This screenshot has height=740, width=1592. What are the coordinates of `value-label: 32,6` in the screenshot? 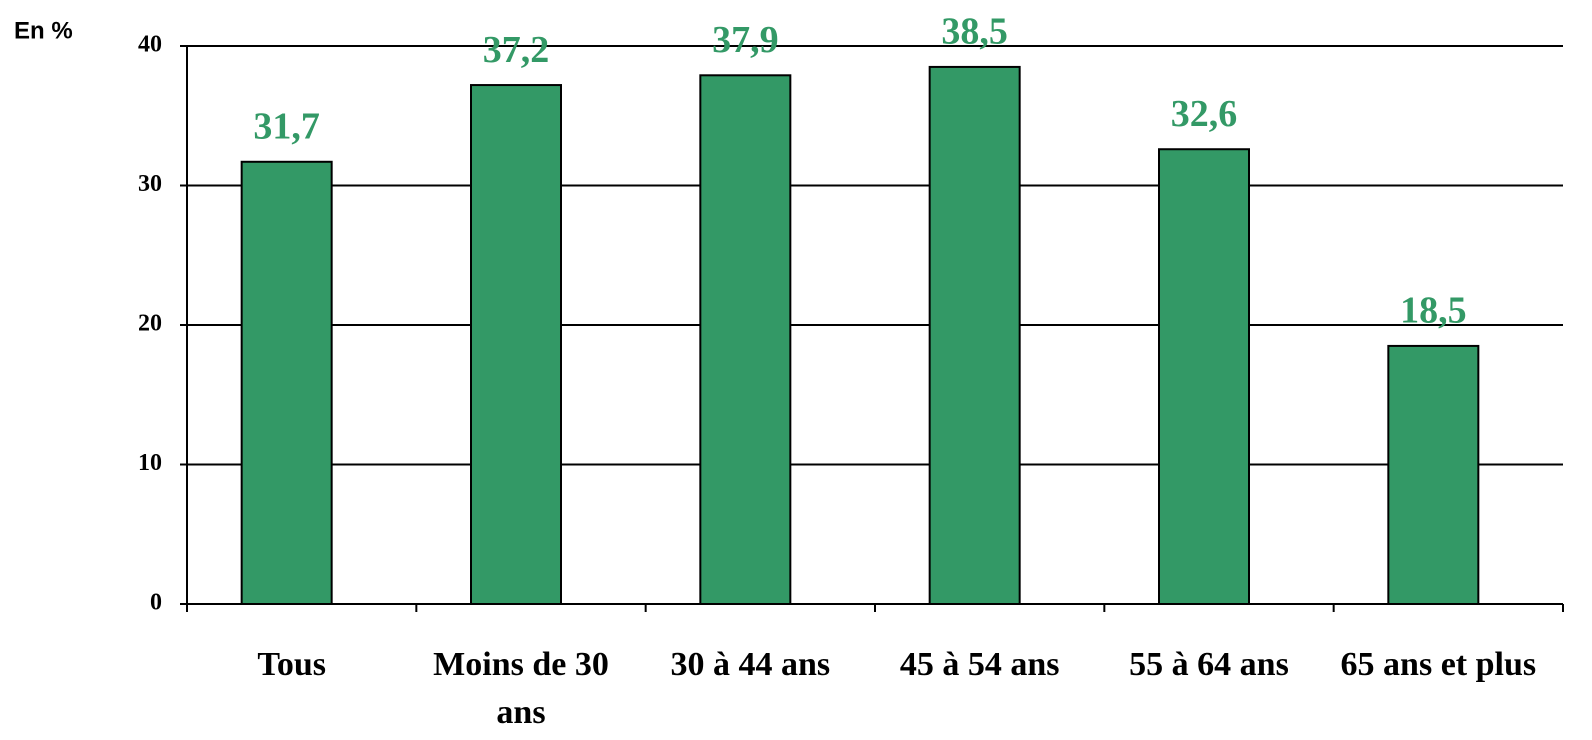 It's located at (1204, 114).